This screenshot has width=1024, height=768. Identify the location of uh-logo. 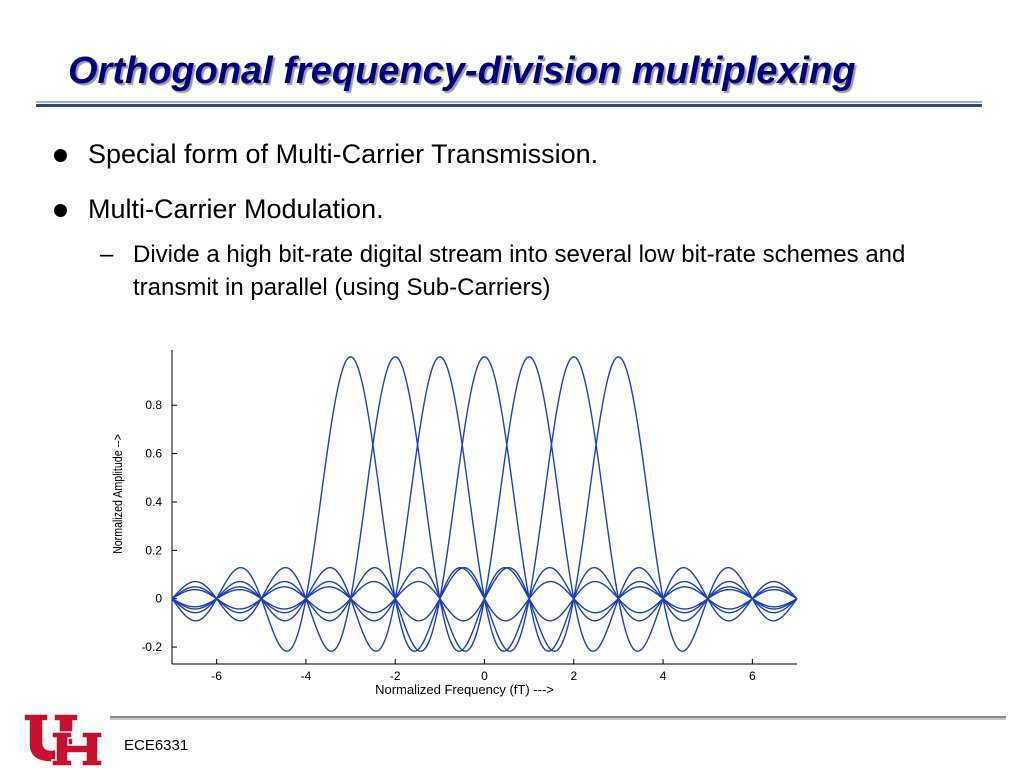
(63, 740).